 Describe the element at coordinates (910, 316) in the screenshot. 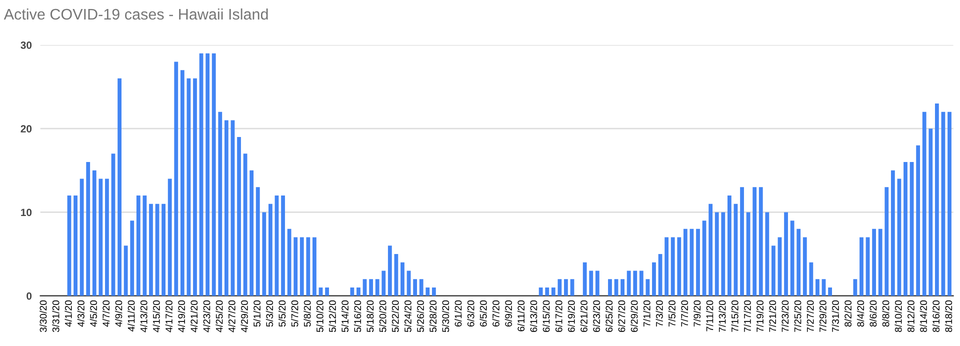

I see `x-tick-label: 8/12/20` at that location.